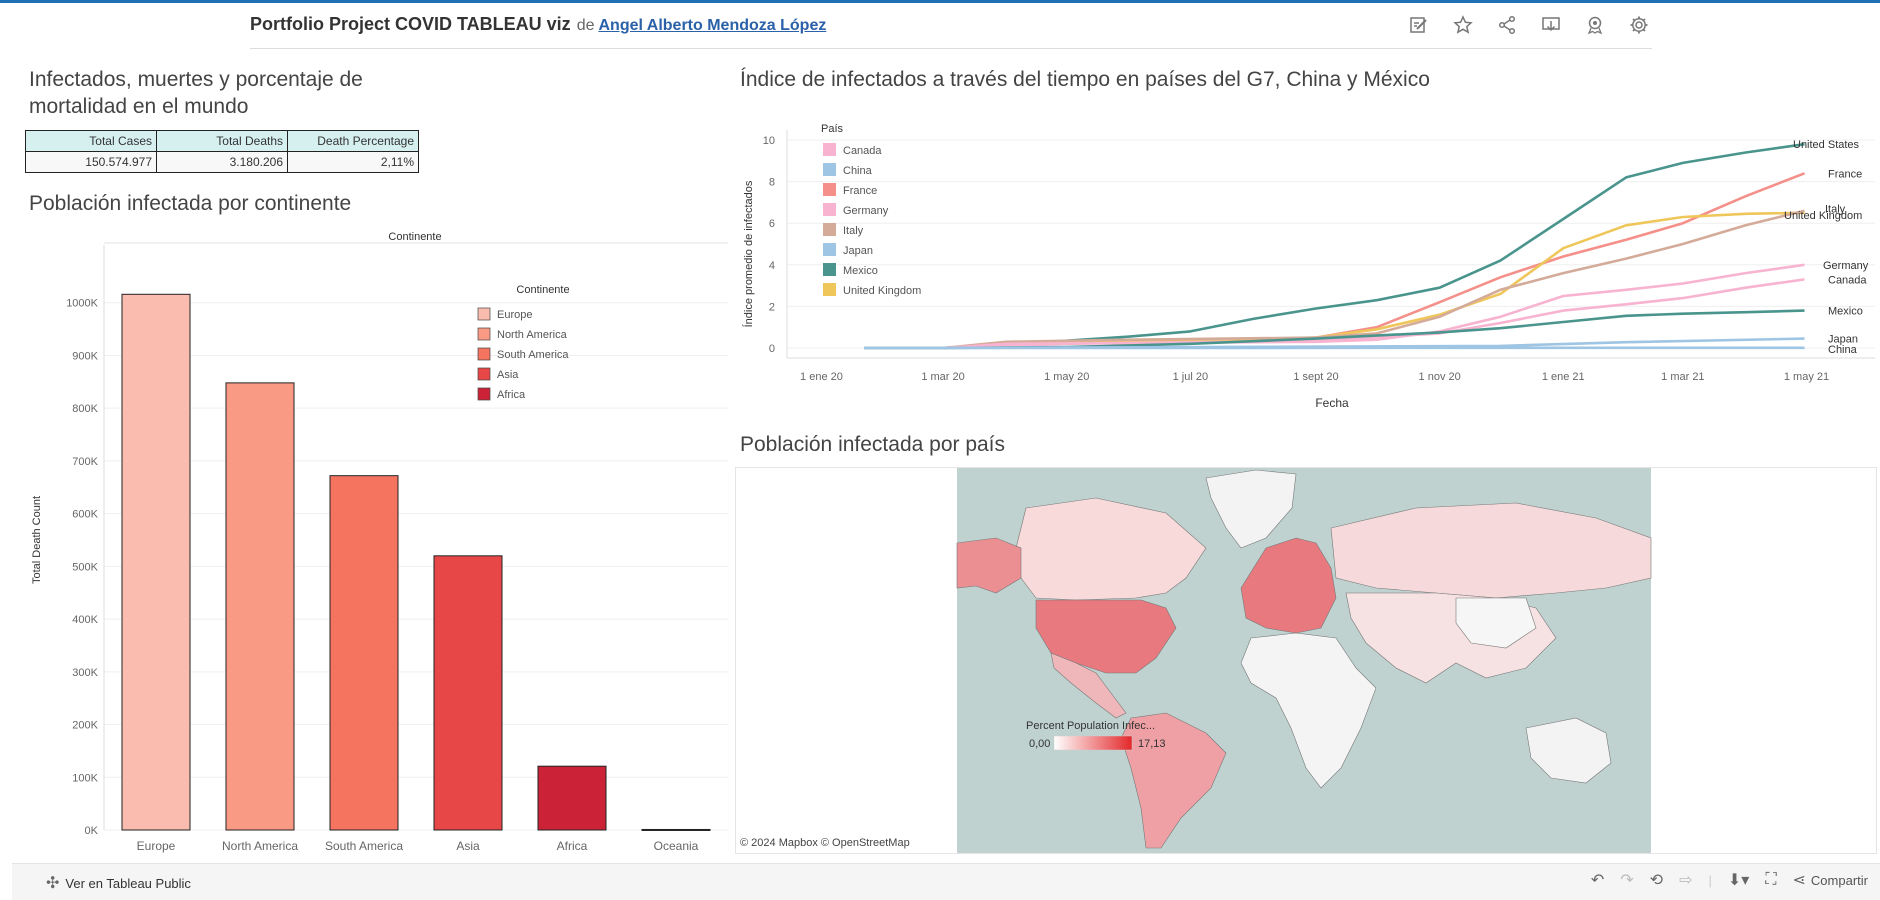 The width and height of the screenshot is (1880, 900). I want to click on bar-europe, so click(156, 562).